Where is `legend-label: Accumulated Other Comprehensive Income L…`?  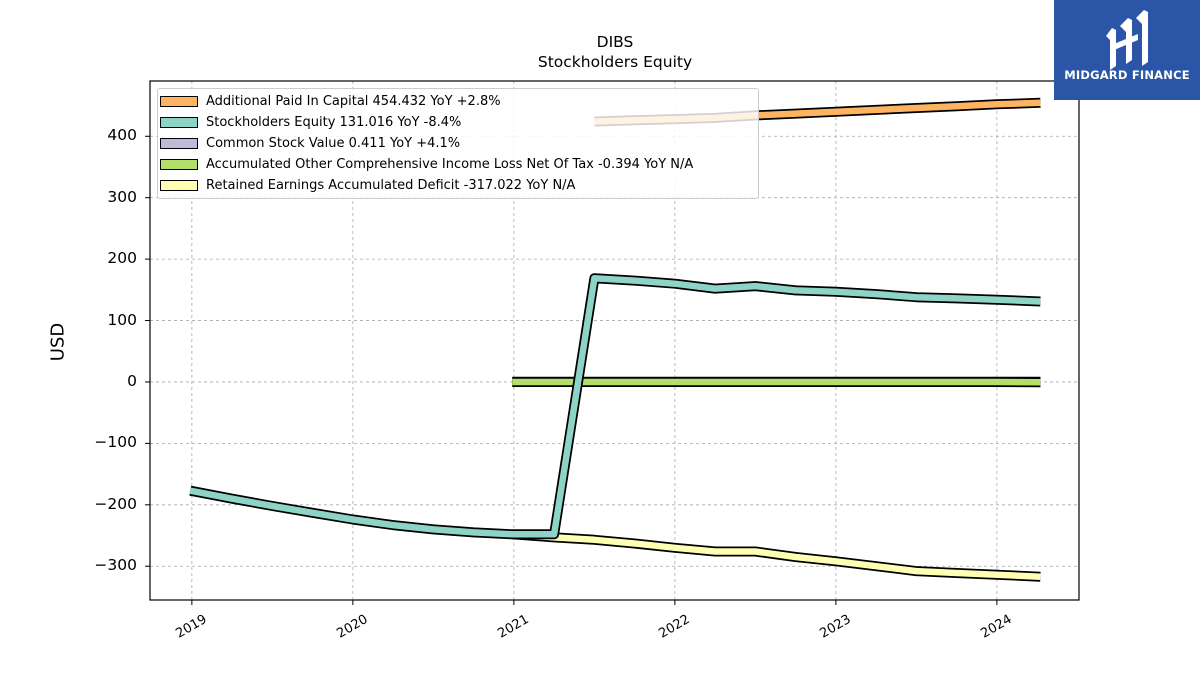 legend-label: Accumulated Other Comprehensive Income L… is located at coordinates (450, 164).